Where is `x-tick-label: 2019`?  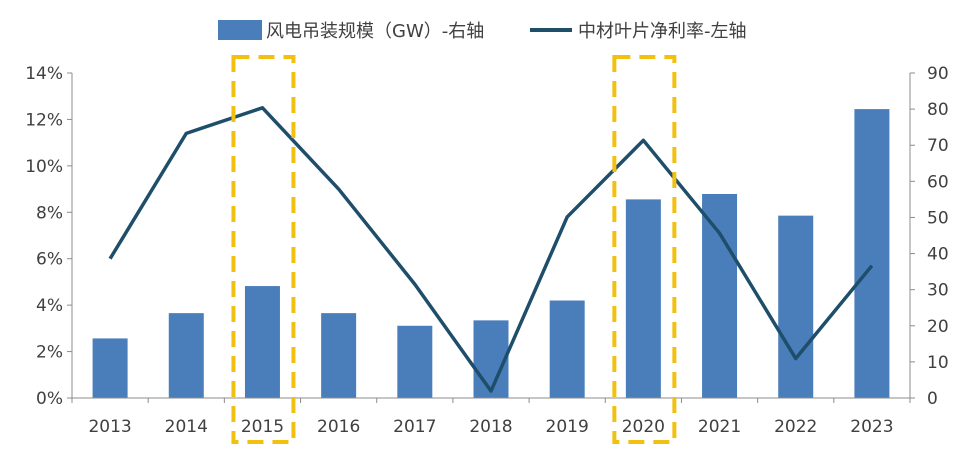 x-tick-label: 2019 is located at coordinates (567, 427).